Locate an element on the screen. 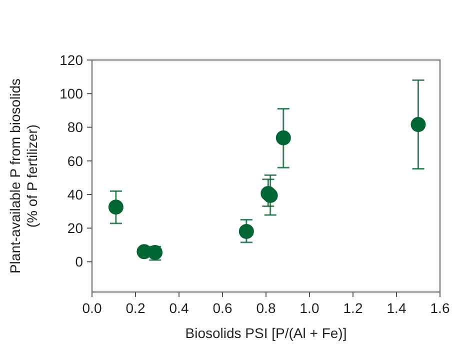 The width and height of the screenshot is (474, 348). x-tick-label: 1.0 is located at coordinates (310, 308).